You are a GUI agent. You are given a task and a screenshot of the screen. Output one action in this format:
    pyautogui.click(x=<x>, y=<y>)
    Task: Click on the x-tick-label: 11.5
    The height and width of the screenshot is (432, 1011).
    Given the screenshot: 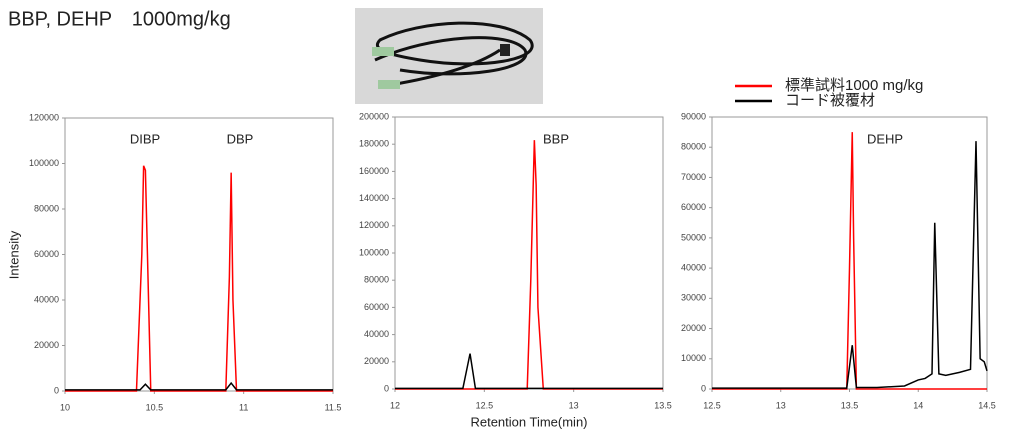 What is the action you would take?
    pyautogui.click(x=333, y=407)
    